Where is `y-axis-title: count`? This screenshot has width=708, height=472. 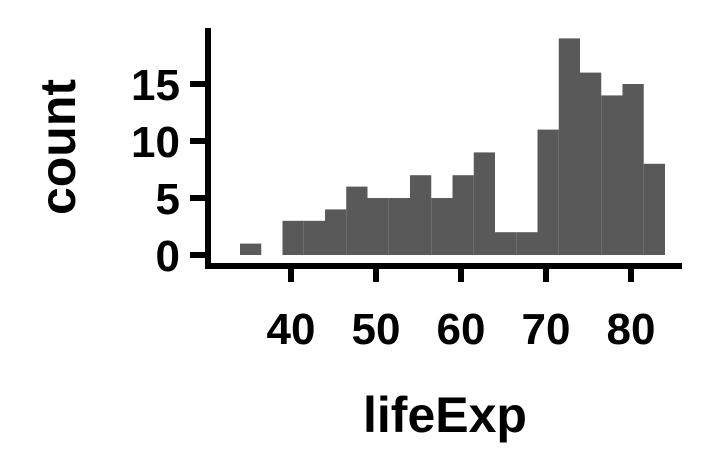
y-axis-title: count is located at coordinates (58, 147).